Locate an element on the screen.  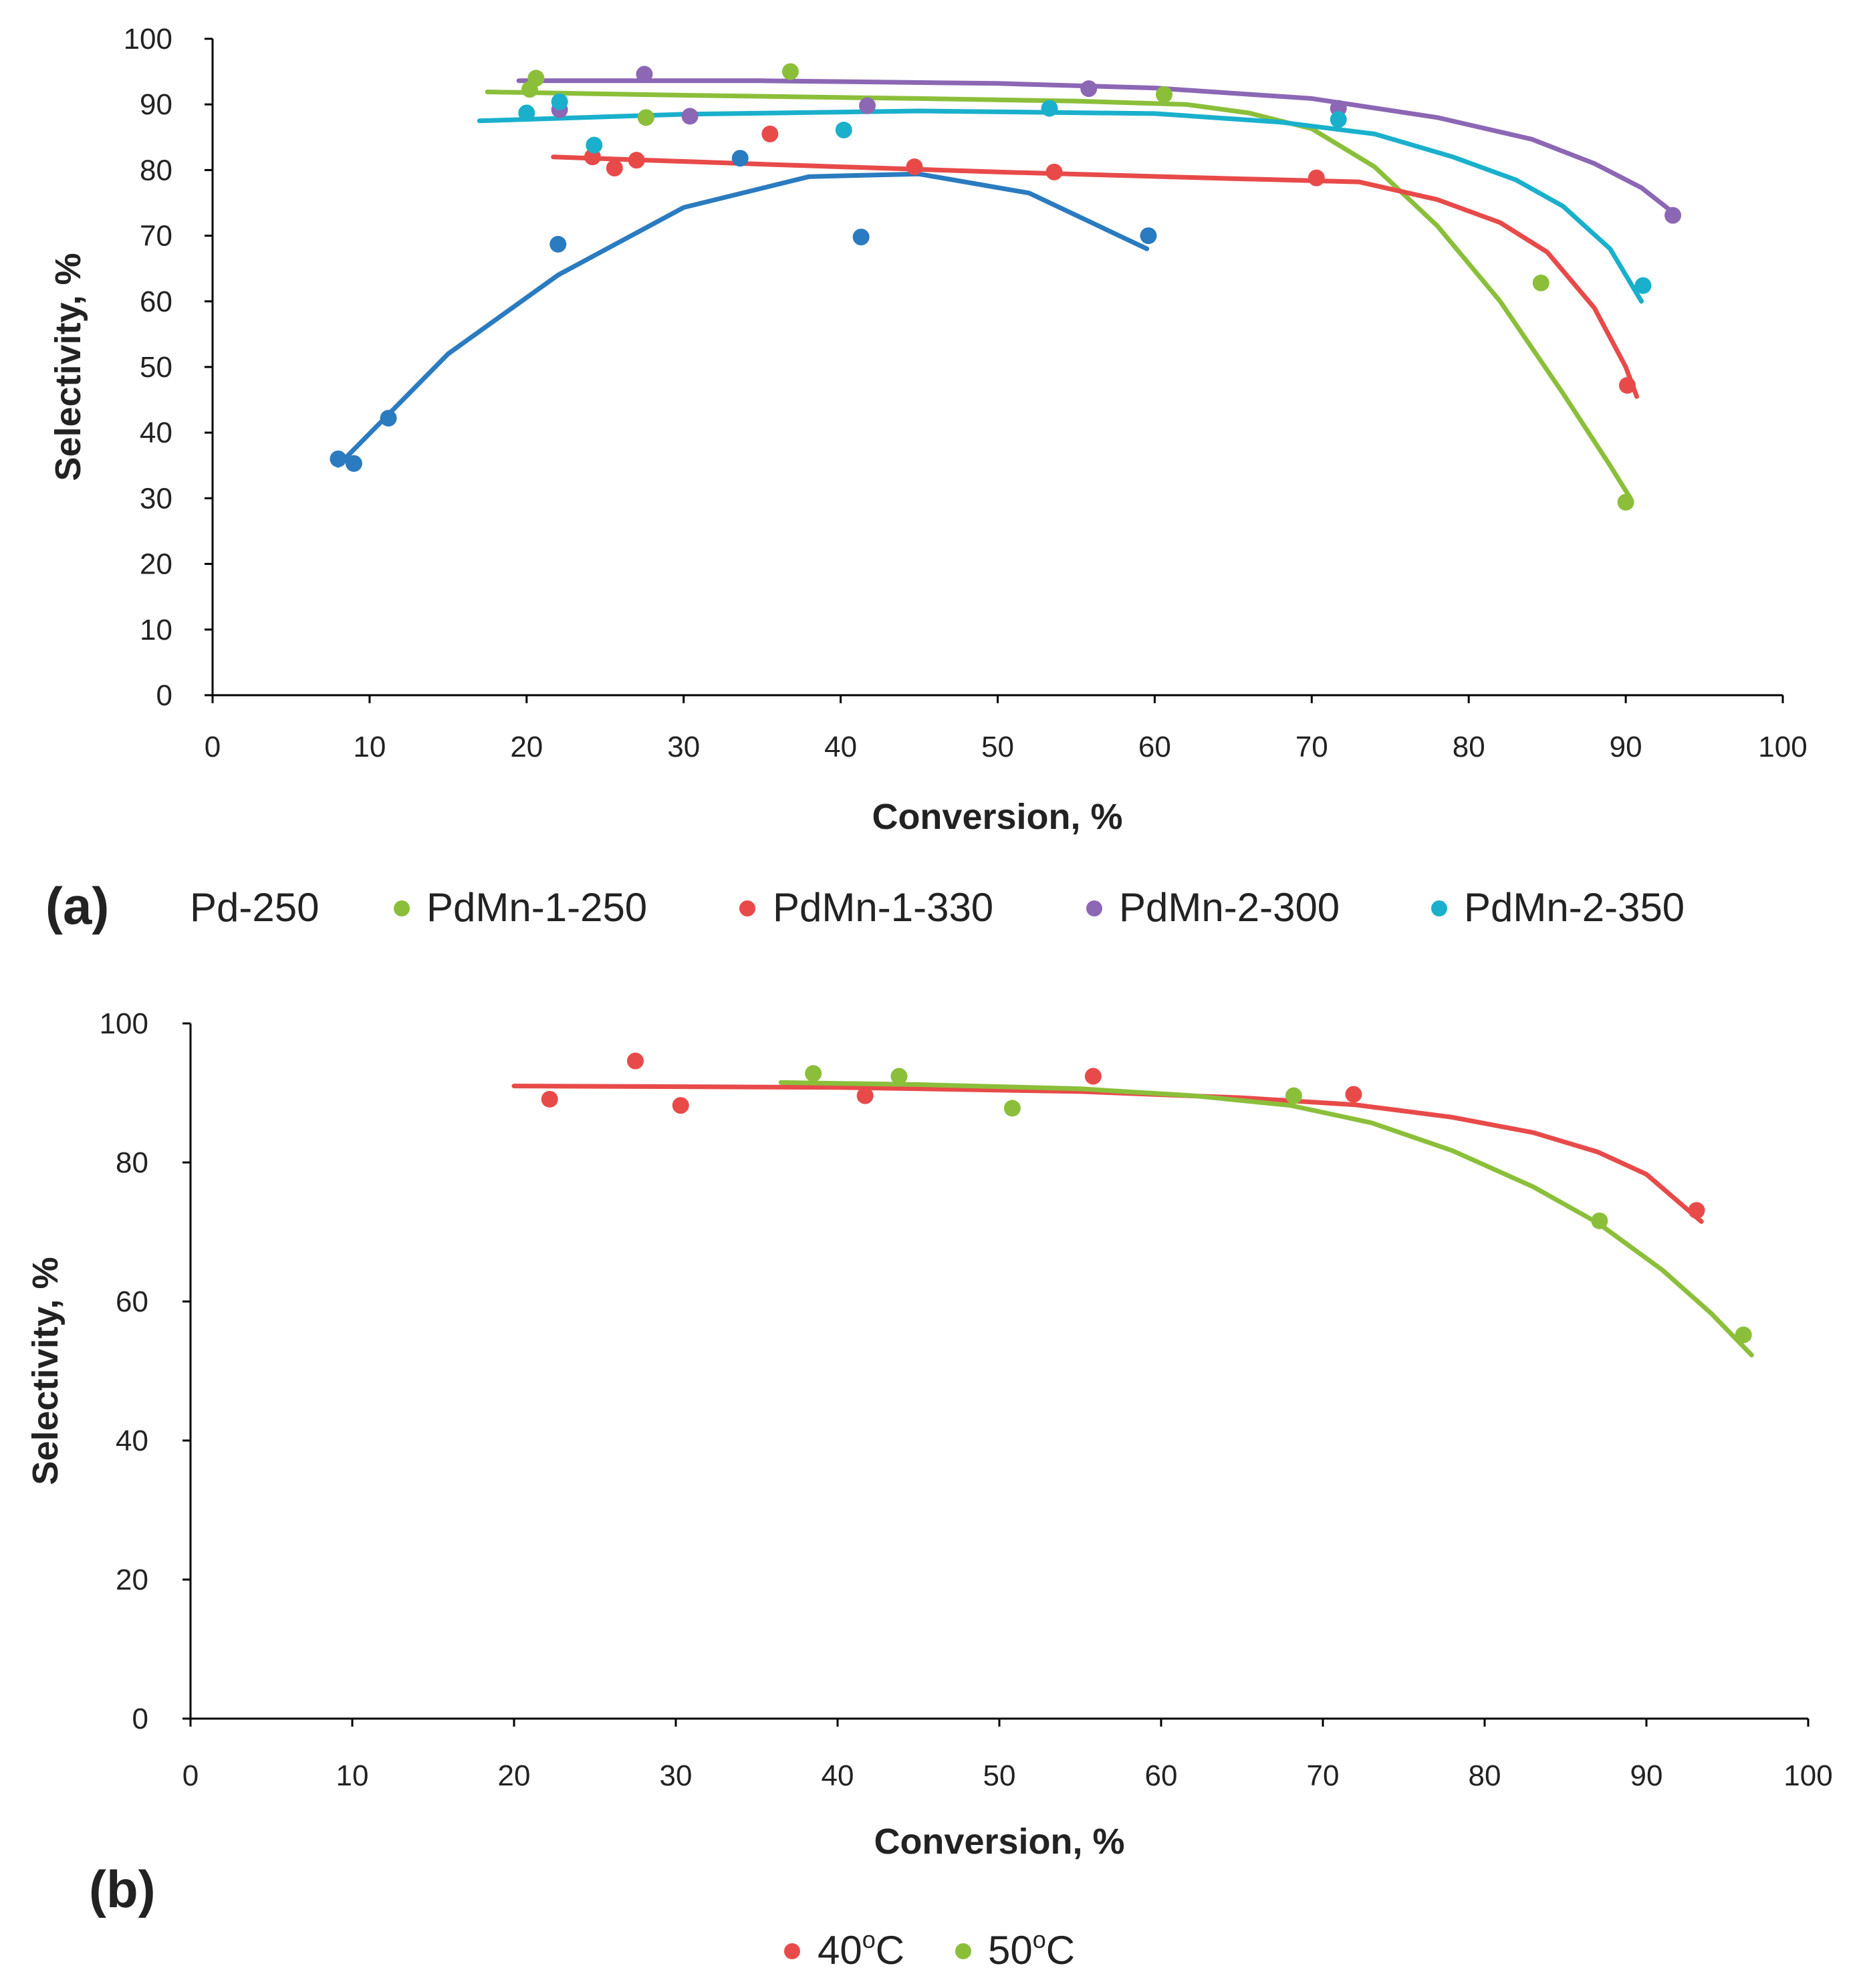
chart-a-y-axis-title: Selectivity, % is located at coordinates (68, 367).